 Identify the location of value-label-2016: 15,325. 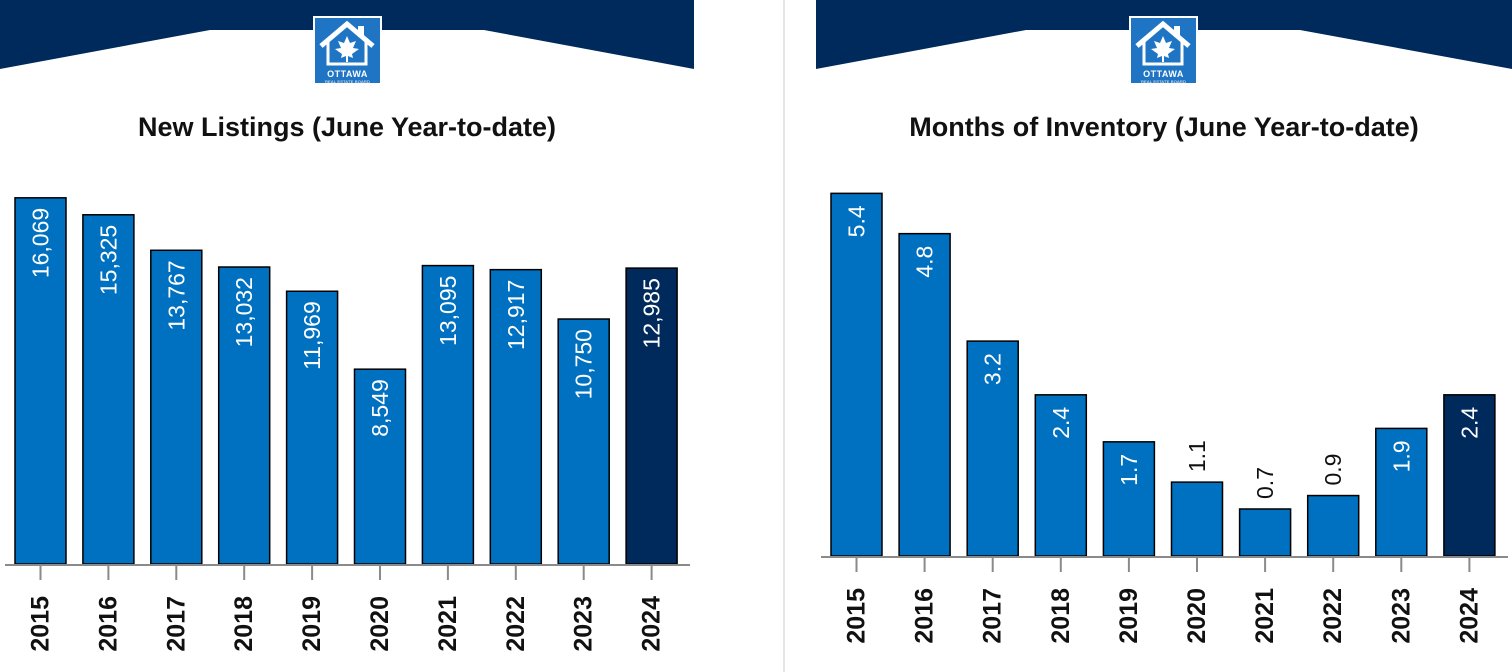
(108, 260).